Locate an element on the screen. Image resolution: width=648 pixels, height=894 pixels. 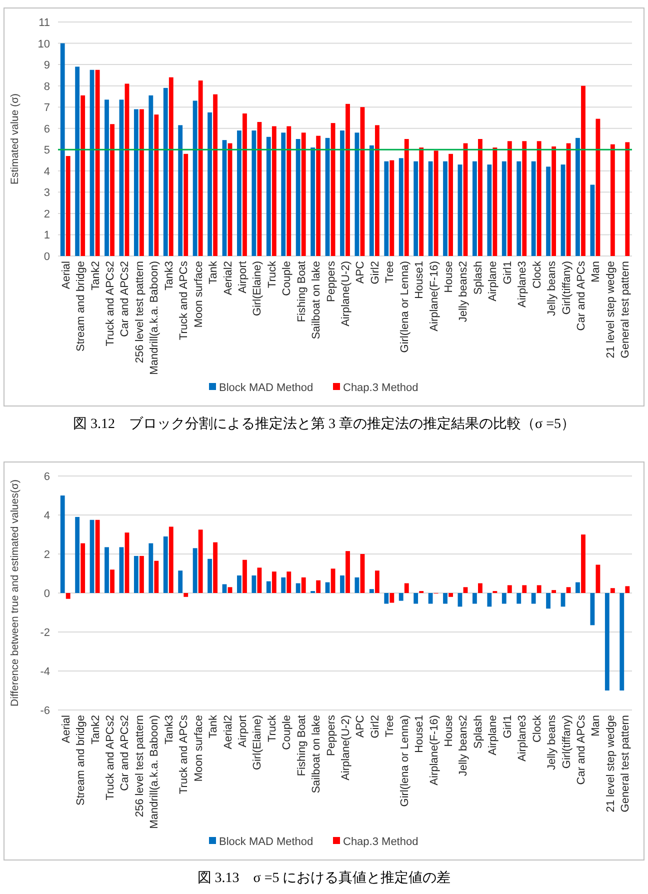
x-tick-label: Jelly beans is located at coordinates (552, 742).